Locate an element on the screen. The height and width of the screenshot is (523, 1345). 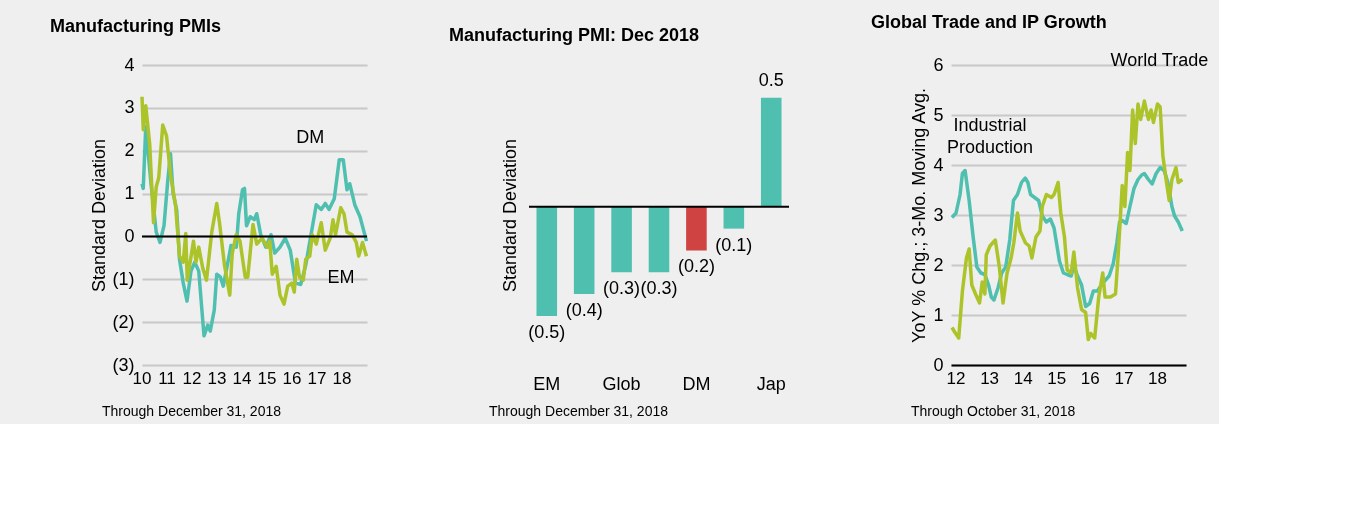
series-label: DM is located at coordinates (310, 136).